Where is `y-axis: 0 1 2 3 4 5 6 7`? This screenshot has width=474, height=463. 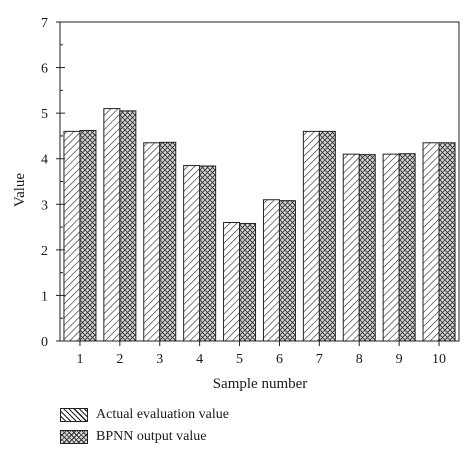
y-axis: 0 1 2 3 4 5 6 7 is located at coordinates (53, 183).